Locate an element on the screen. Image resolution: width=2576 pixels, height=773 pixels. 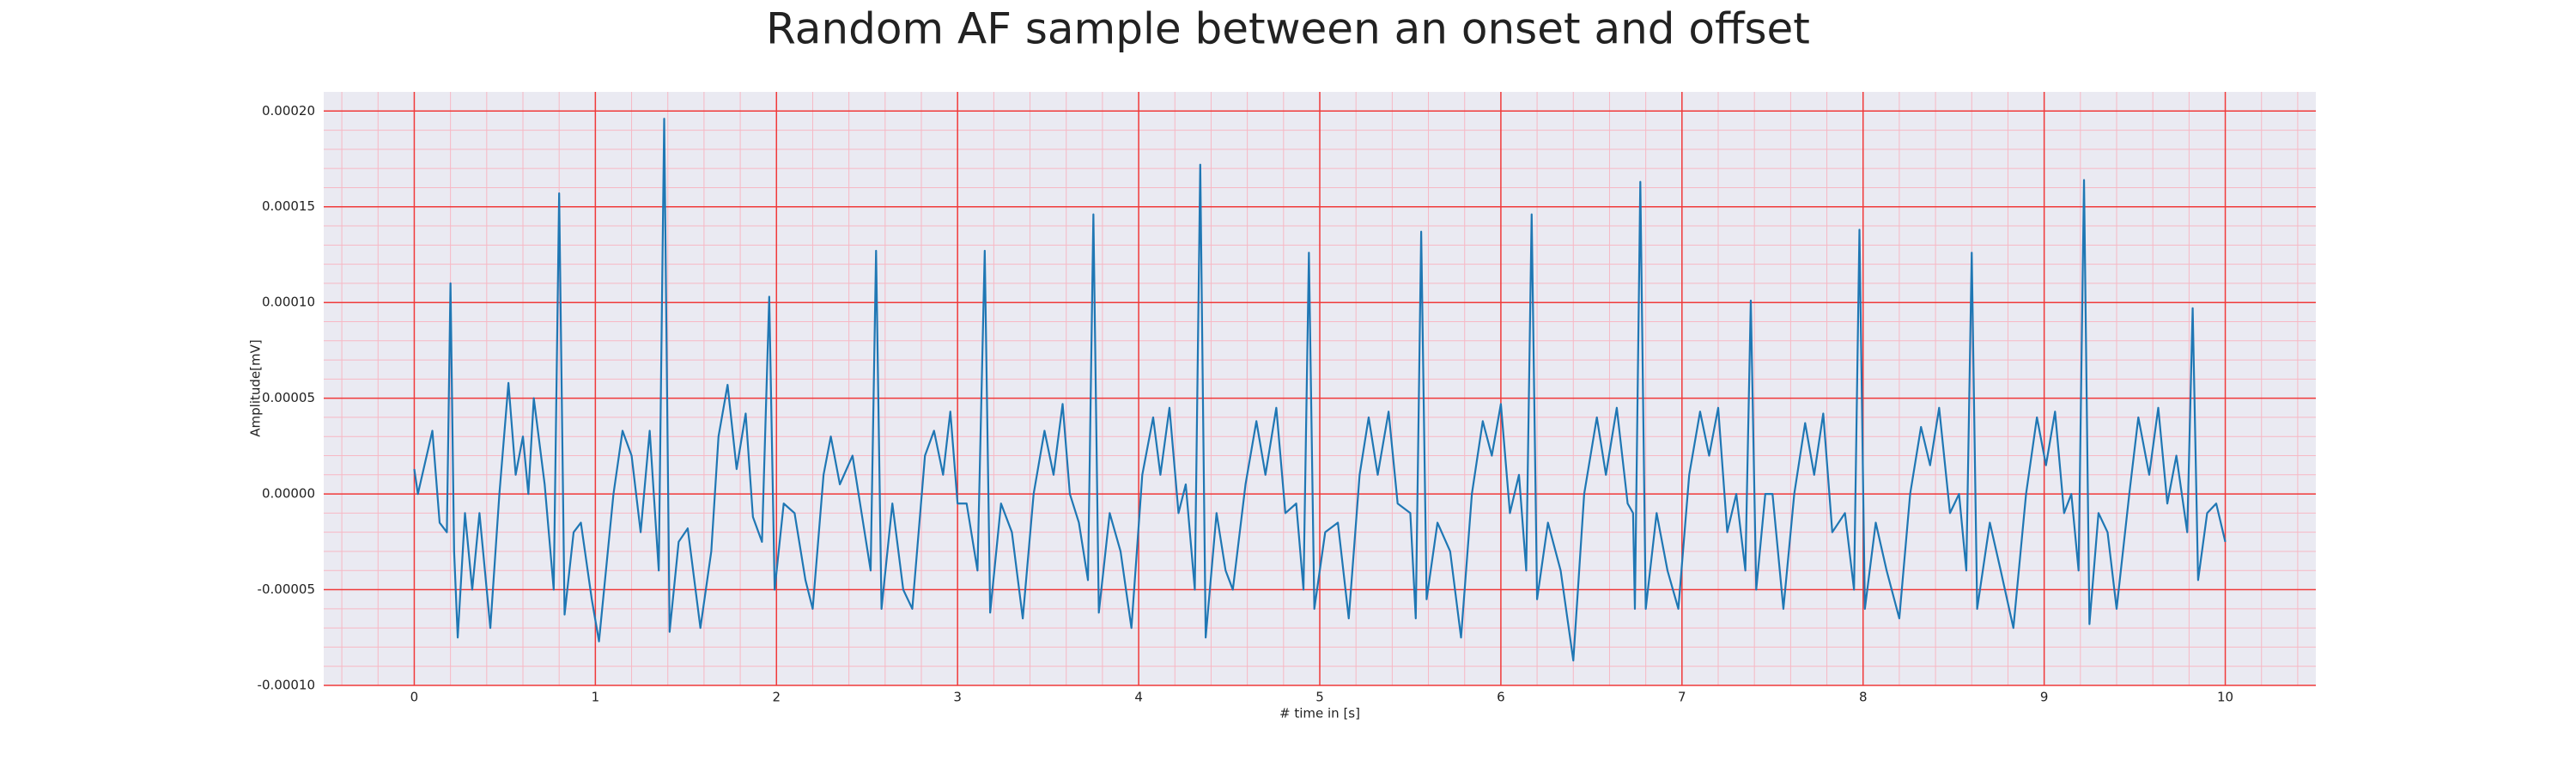
x-tick-label: 1 is located at coordinates (596, 697).